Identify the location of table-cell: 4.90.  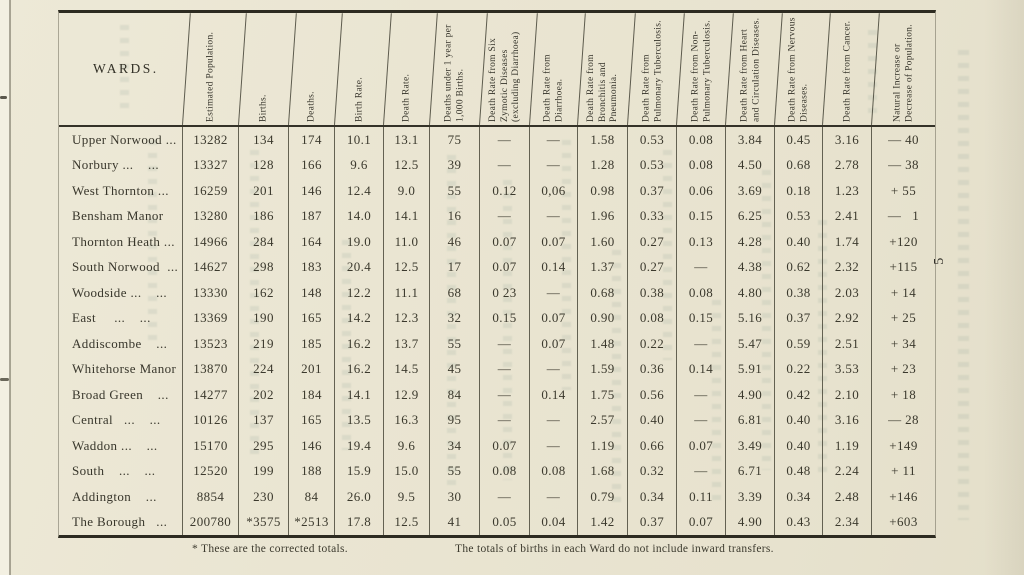
(750, 522).